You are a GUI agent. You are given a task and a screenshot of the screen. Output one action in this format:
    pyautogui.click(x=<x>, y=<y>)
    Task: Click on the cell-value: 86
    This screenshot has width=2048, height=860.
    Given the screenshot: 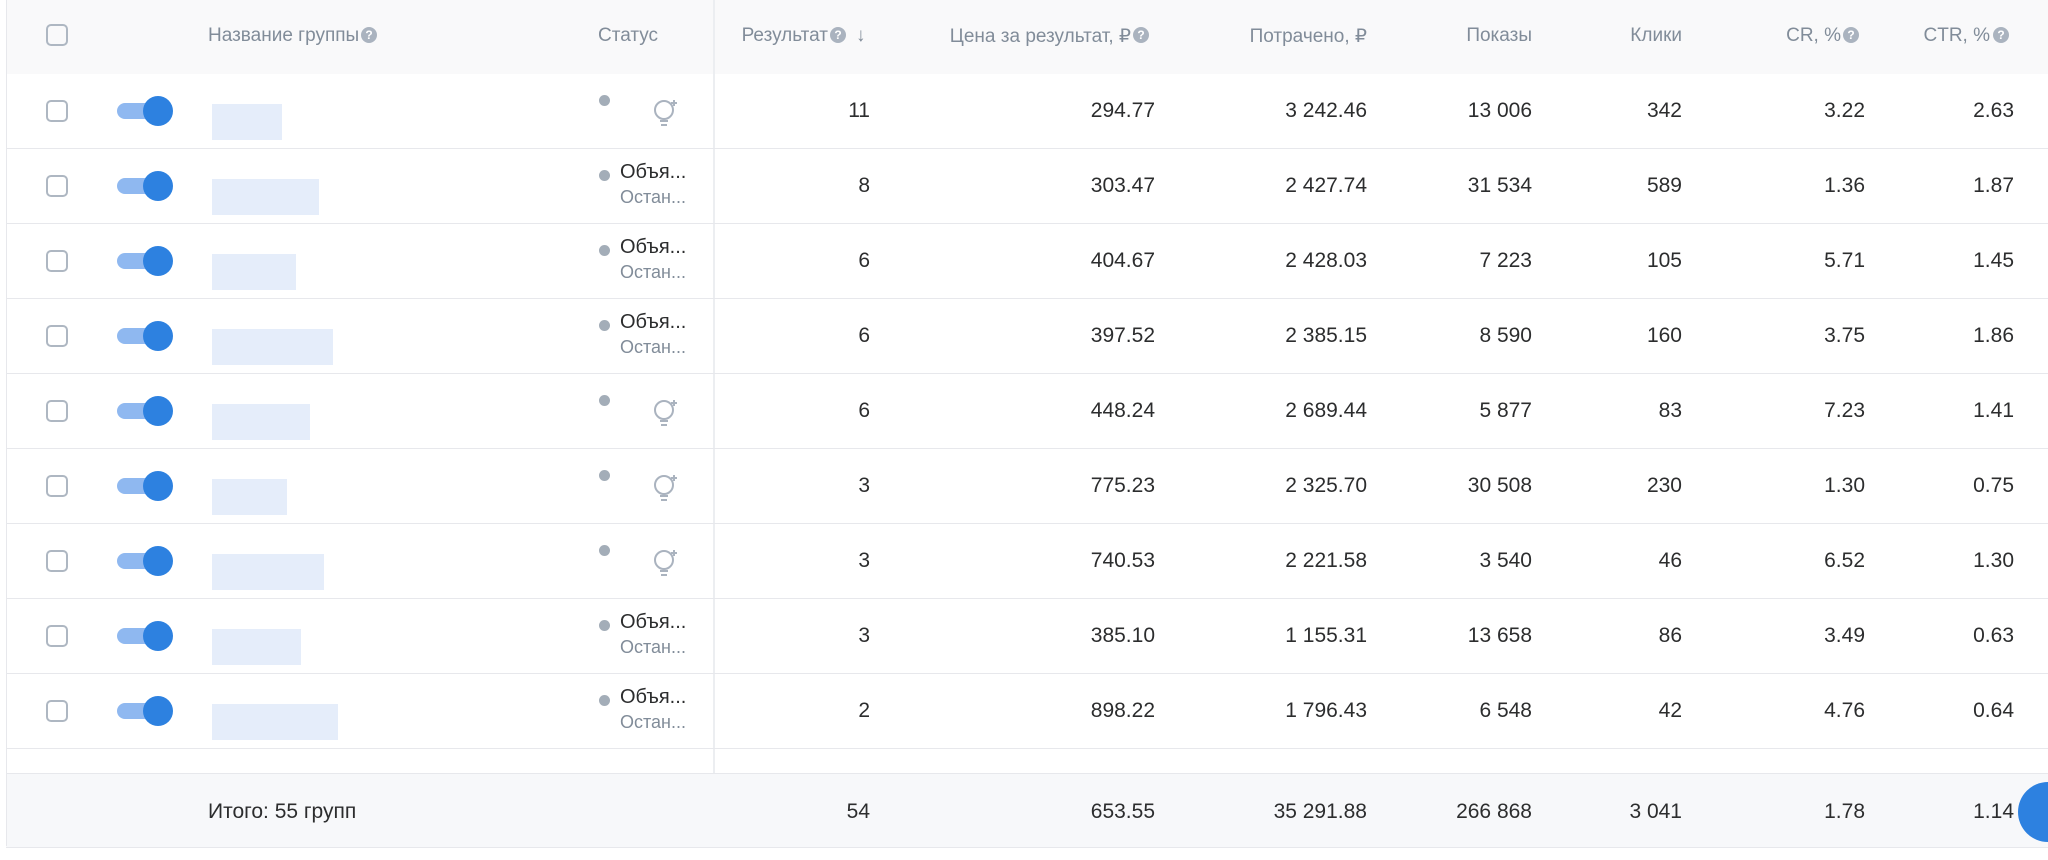 What is the action you would take?
    pyautogui.click(x=1670, y=635)
    